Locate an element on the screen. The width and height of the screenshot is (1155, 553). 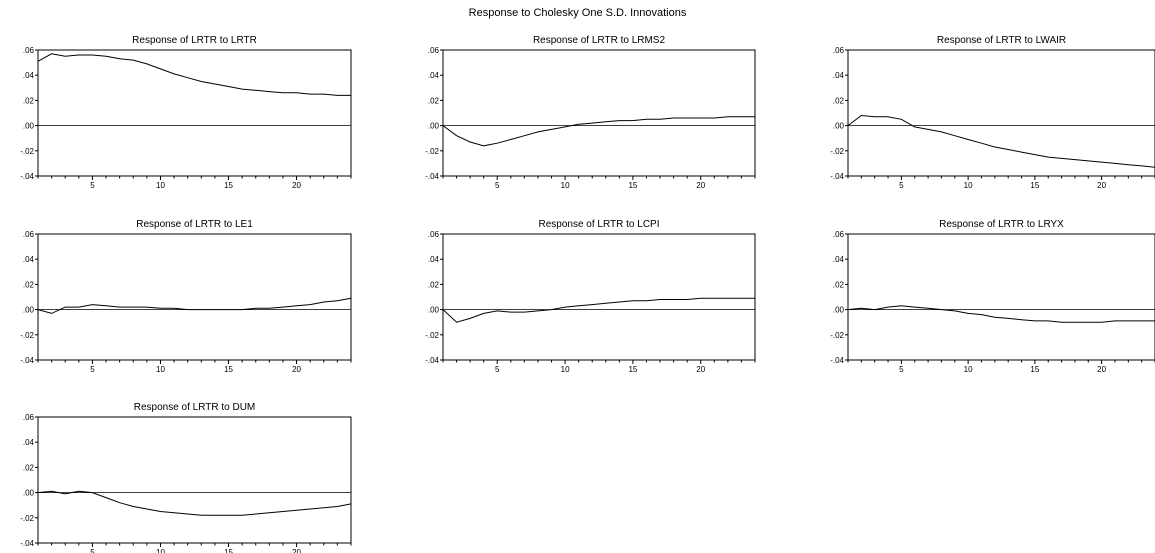
panel-title: Response of LRTR to LRMS2 is located at coordinates (599, 40).